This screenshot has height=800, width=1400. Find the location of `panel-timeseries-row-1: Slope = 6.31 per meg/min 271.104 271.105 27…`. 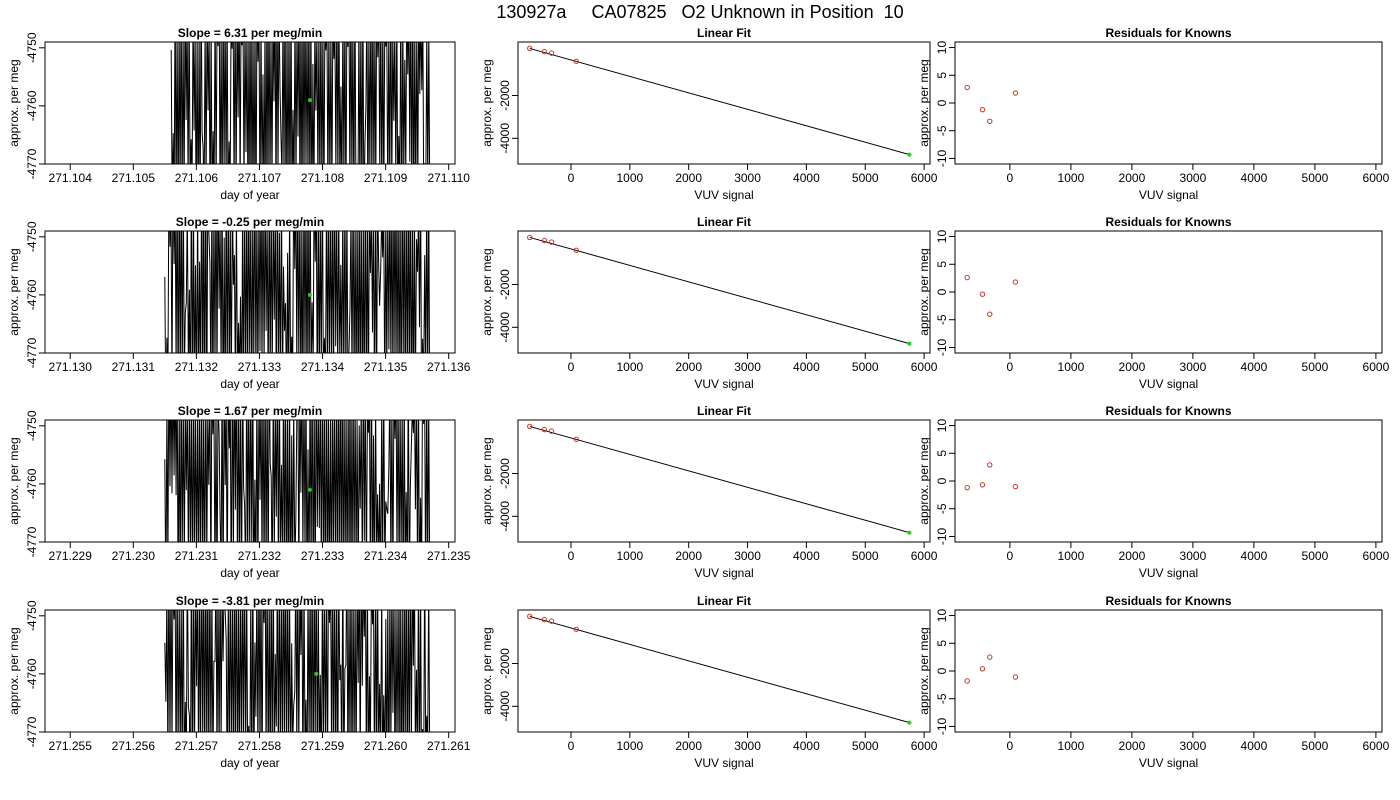

panel-timeseries-row-1: Slope = 6.31 per meg/min 271.104 271.105 27… is located at coordinates (238, 114).